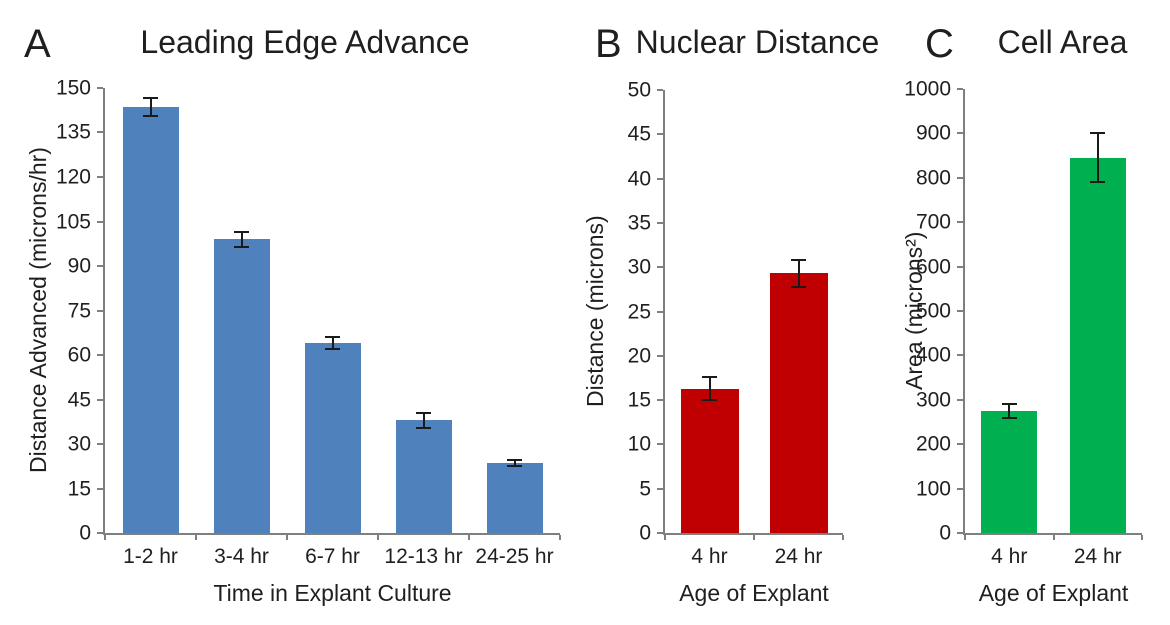  What do you see at coordinates (933, 178) in the screenshot?
I see `y-tick-label: 800` at bounding box center [933, 178].